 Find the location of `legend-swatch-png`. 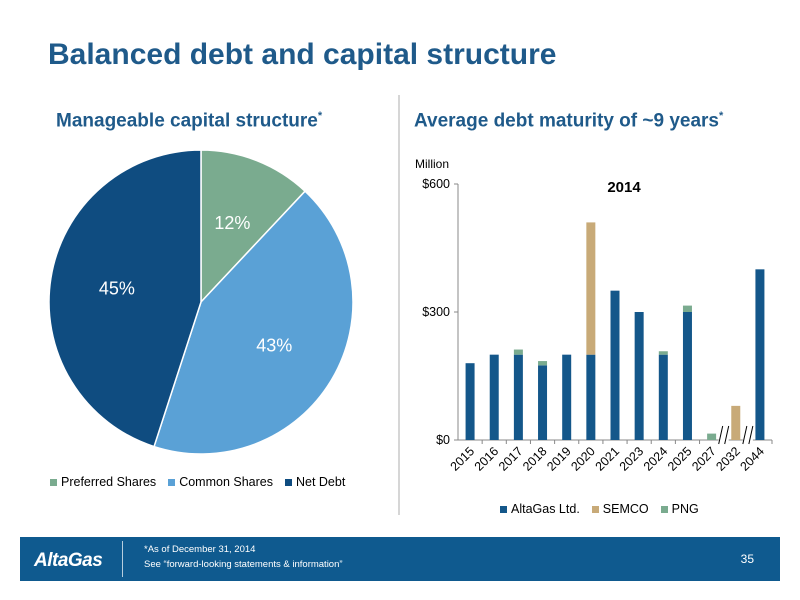

legend-swatch-png is located at coordinates (664, 509).